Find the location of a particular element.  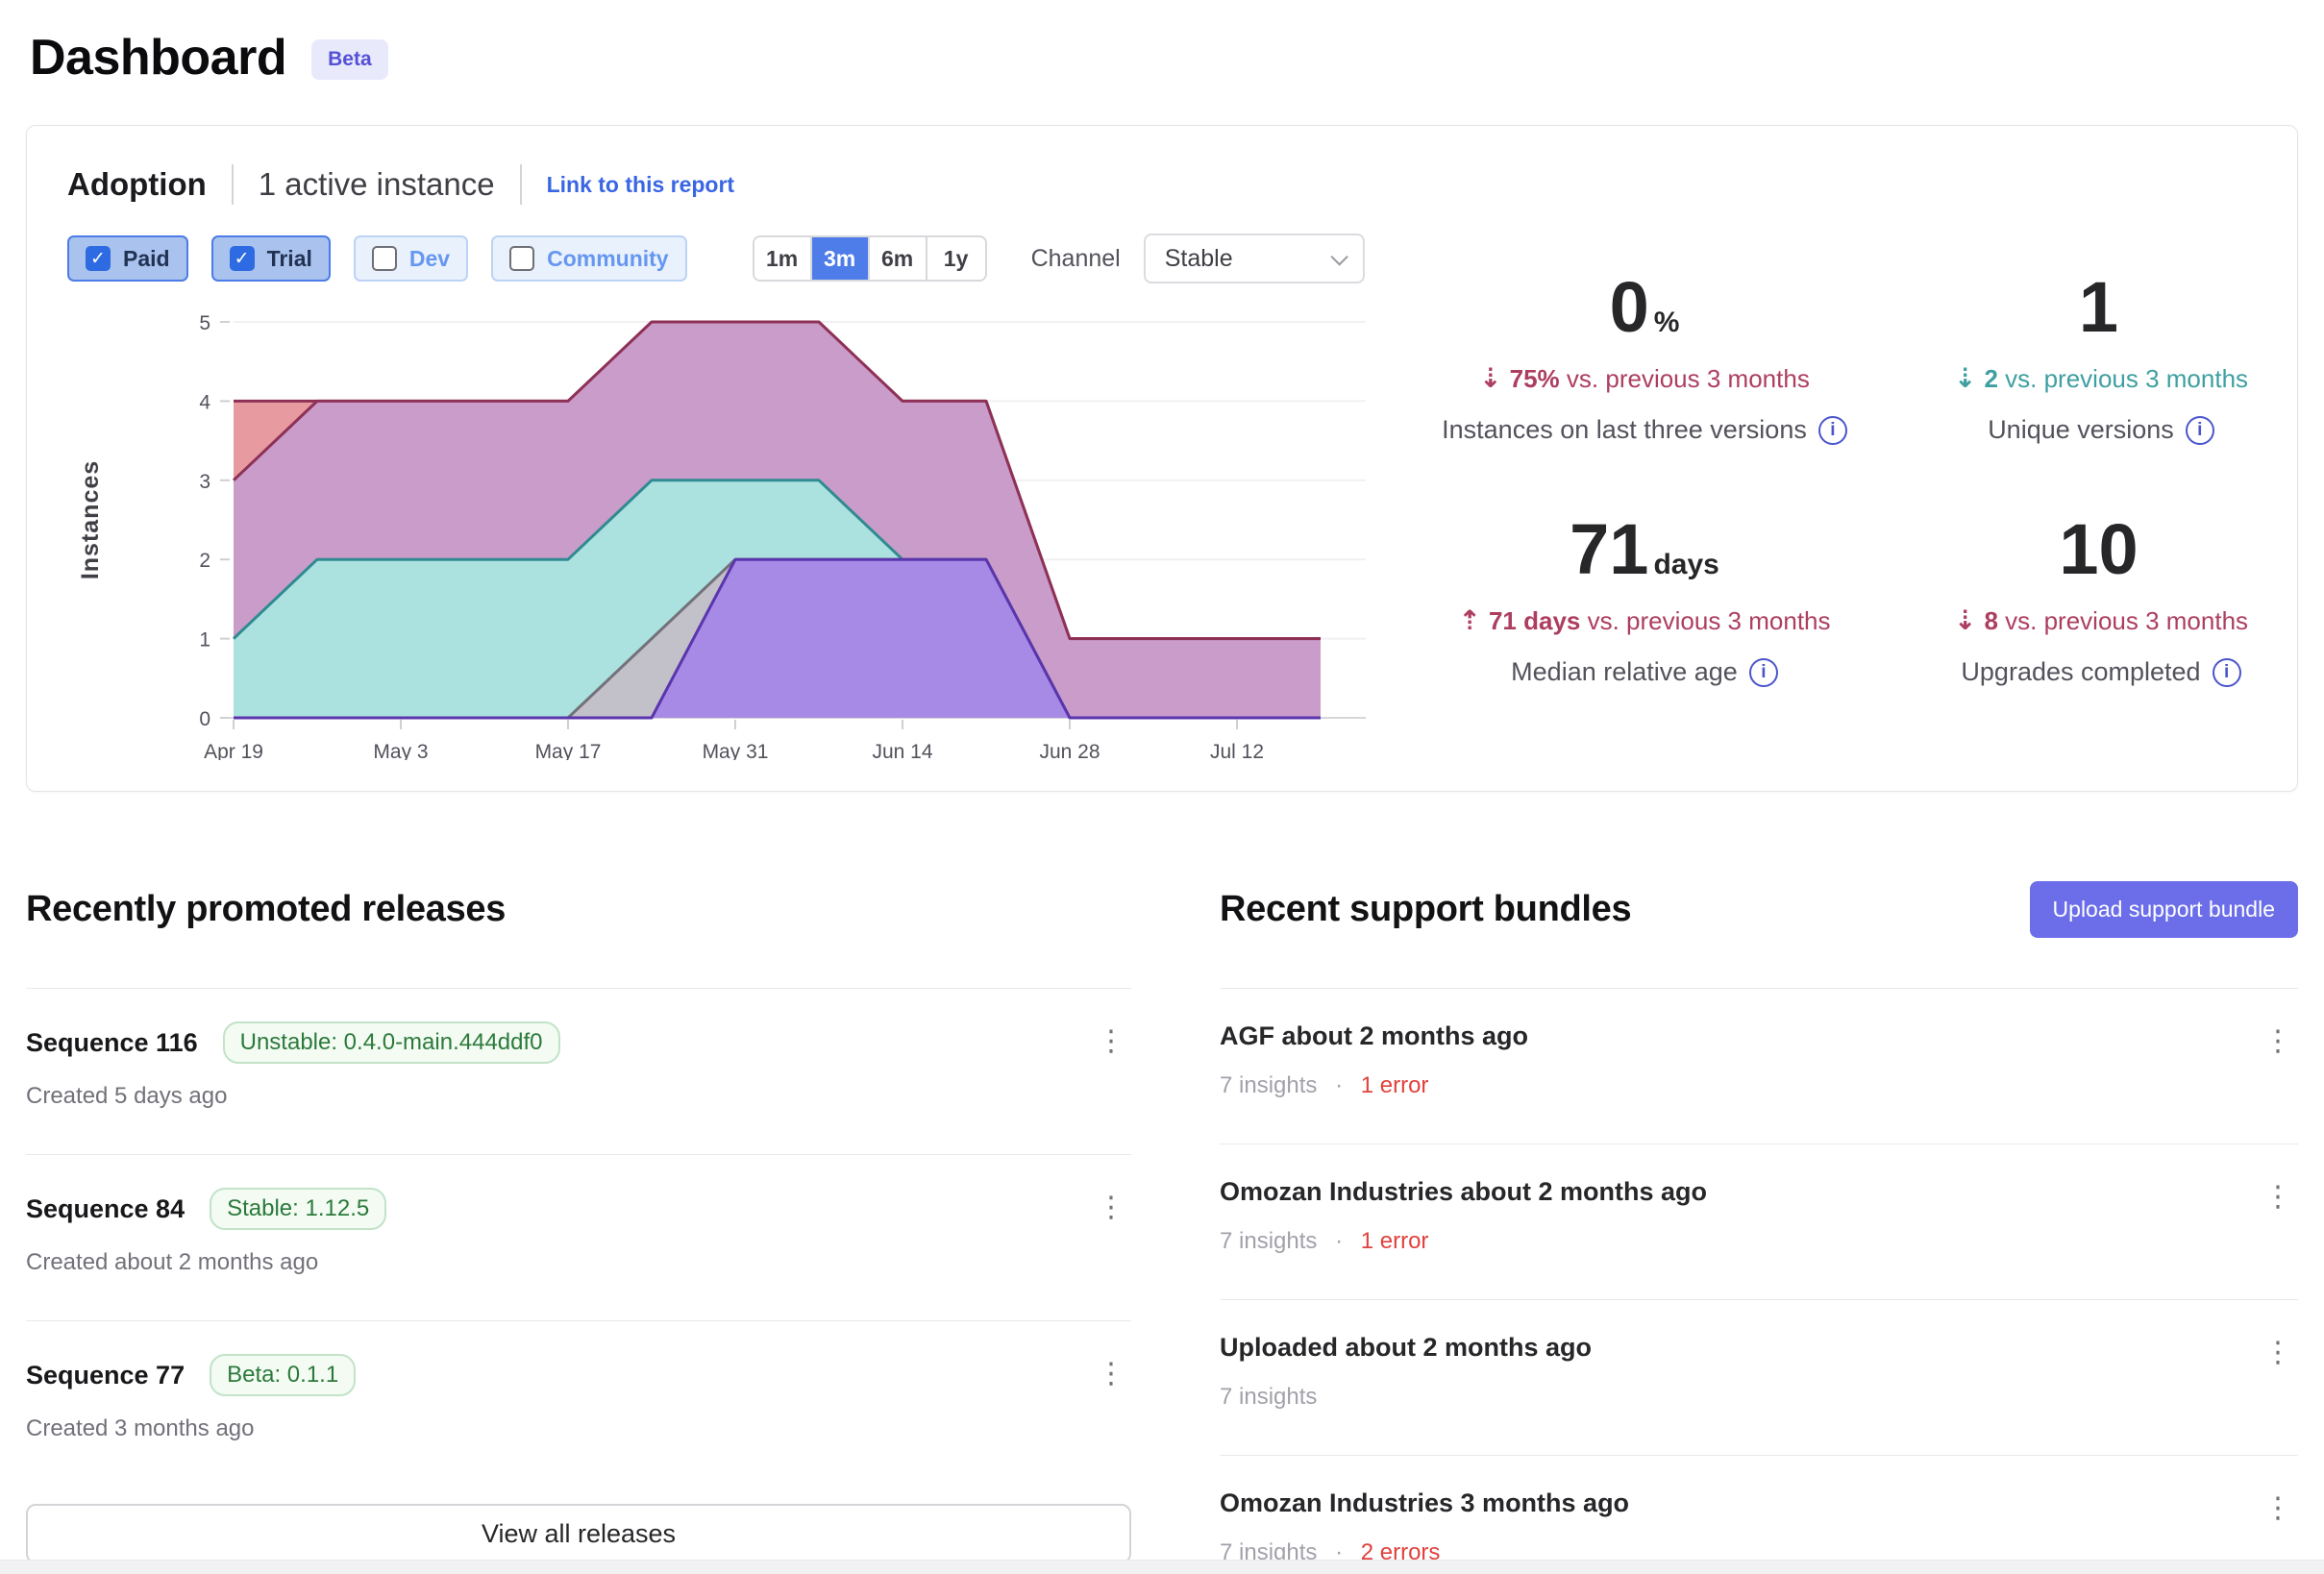

stat-delta: ⇡ 71 days vs. previous 3 months is located at coordinates (1644, 620).